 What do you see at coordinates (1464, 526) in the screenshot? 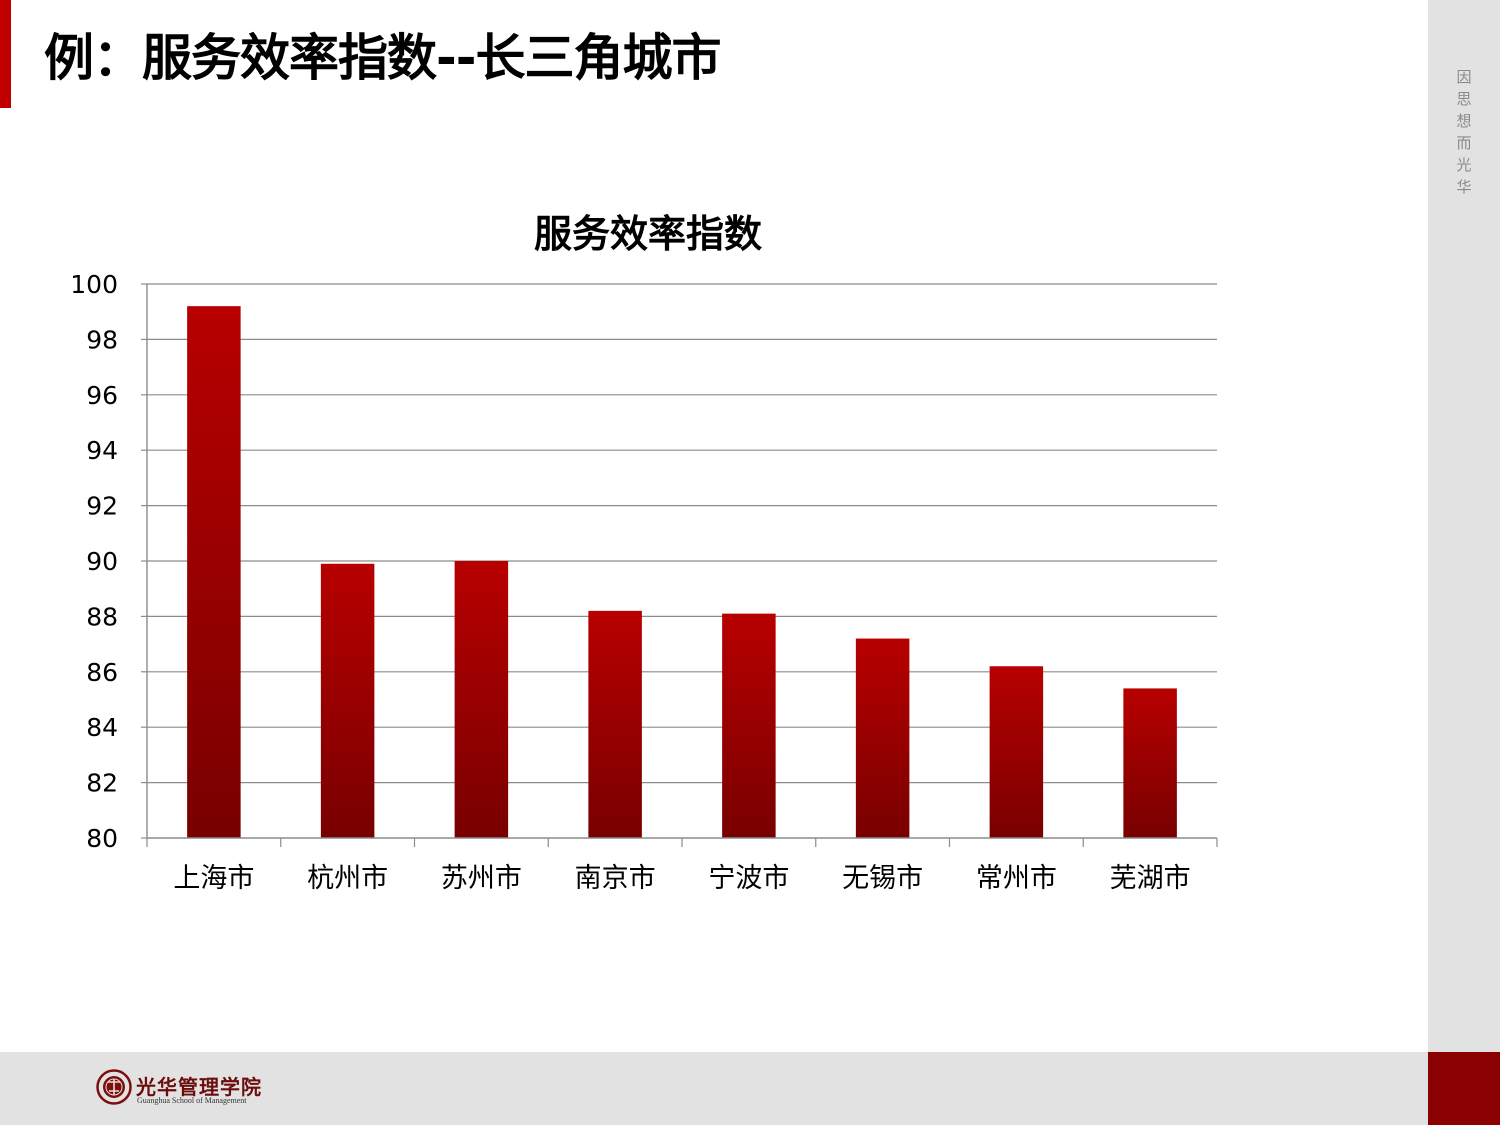
I see `right-side-strip` at bounding box center [1464, 526].